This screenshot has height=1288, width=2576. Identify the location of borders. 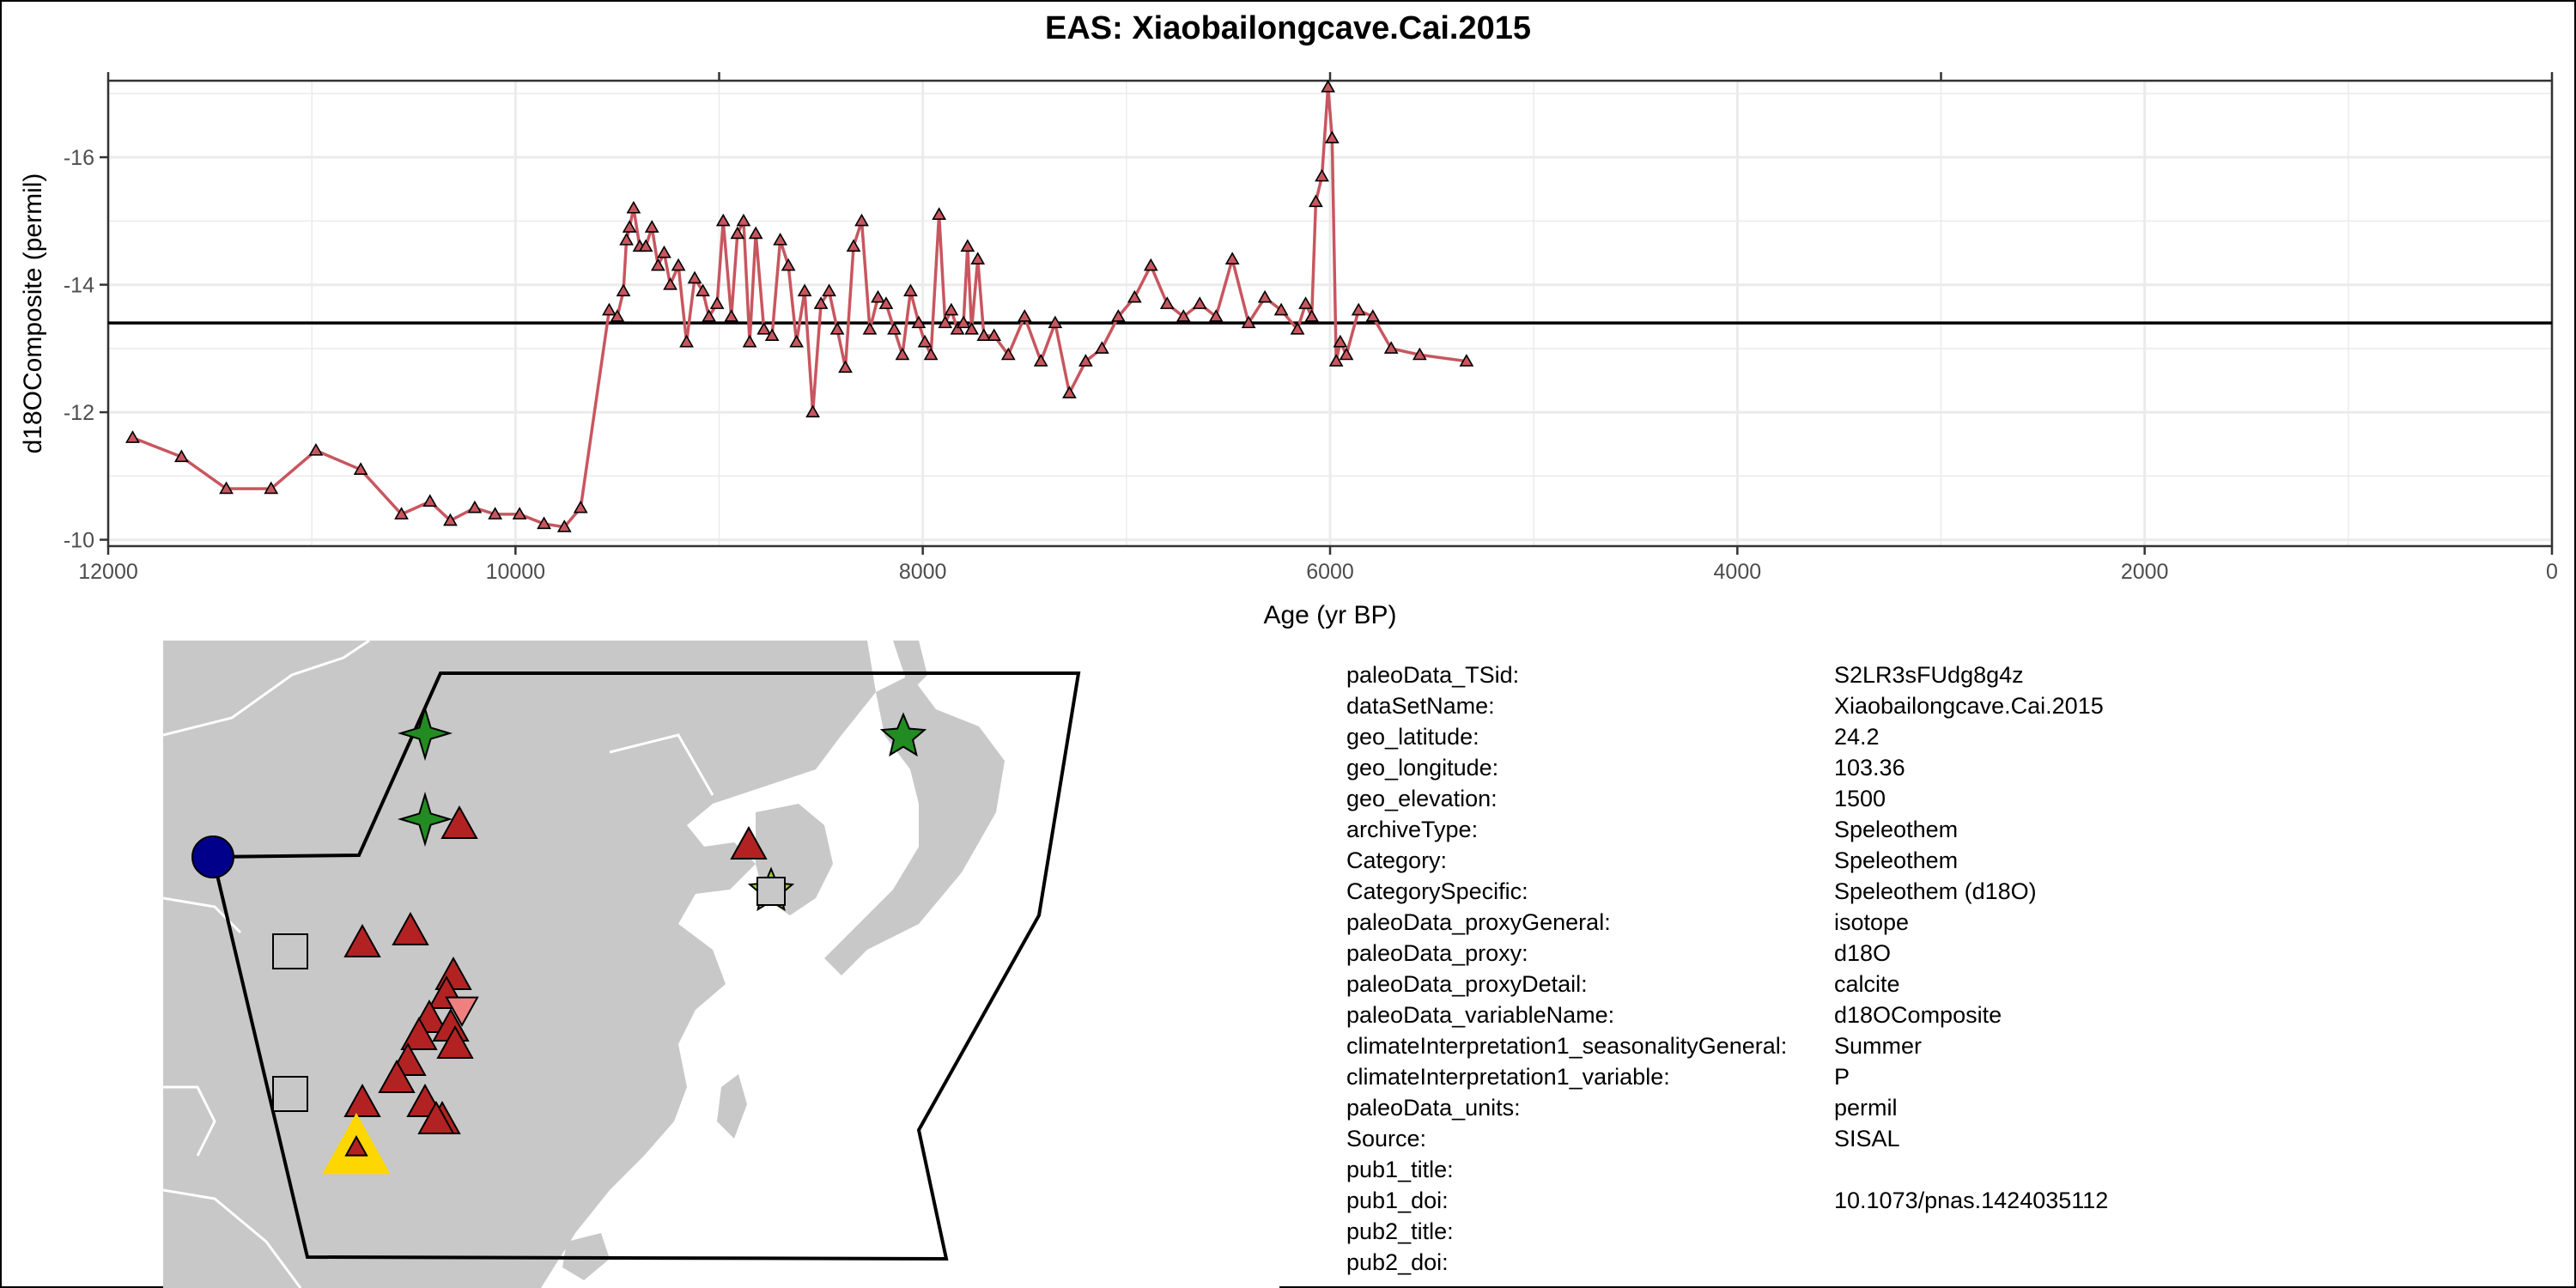
(439, 965).